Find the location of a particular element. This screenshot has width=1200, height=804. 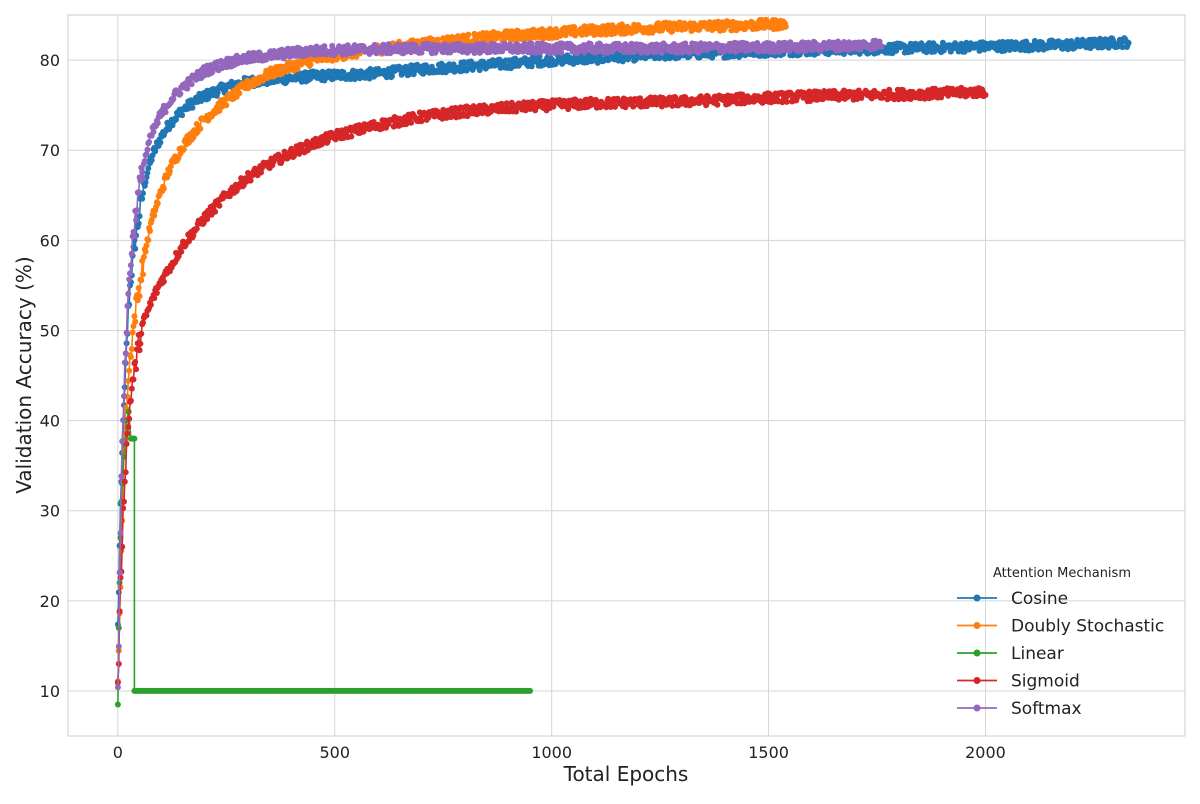

legend-entry: Cosine is located at coordinates (1012, 599).